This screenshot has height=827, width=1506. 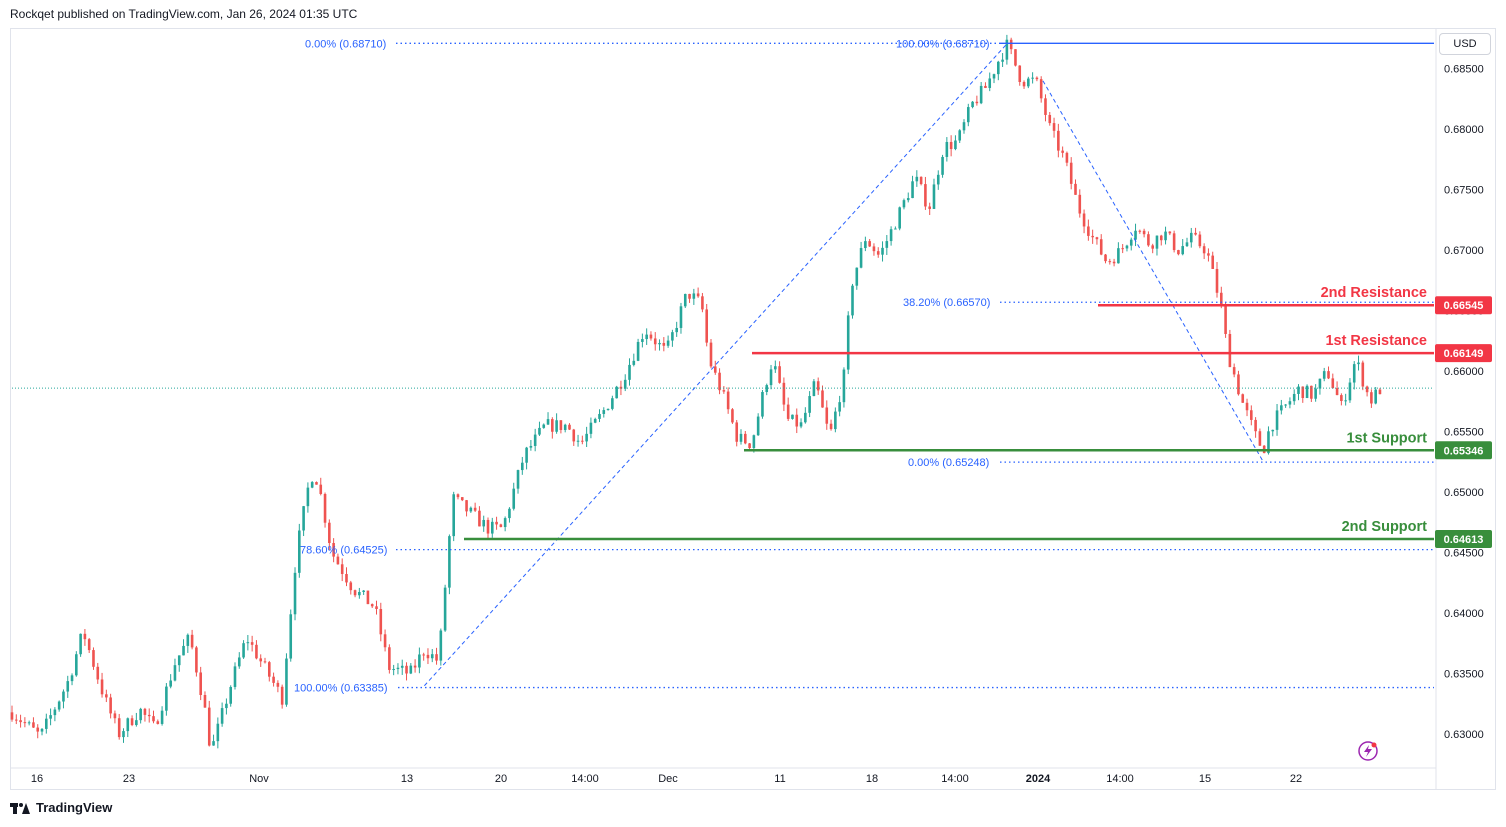 I want to click on fib-level-label: 78.60% (0.64525), so click(x=343, y=551).